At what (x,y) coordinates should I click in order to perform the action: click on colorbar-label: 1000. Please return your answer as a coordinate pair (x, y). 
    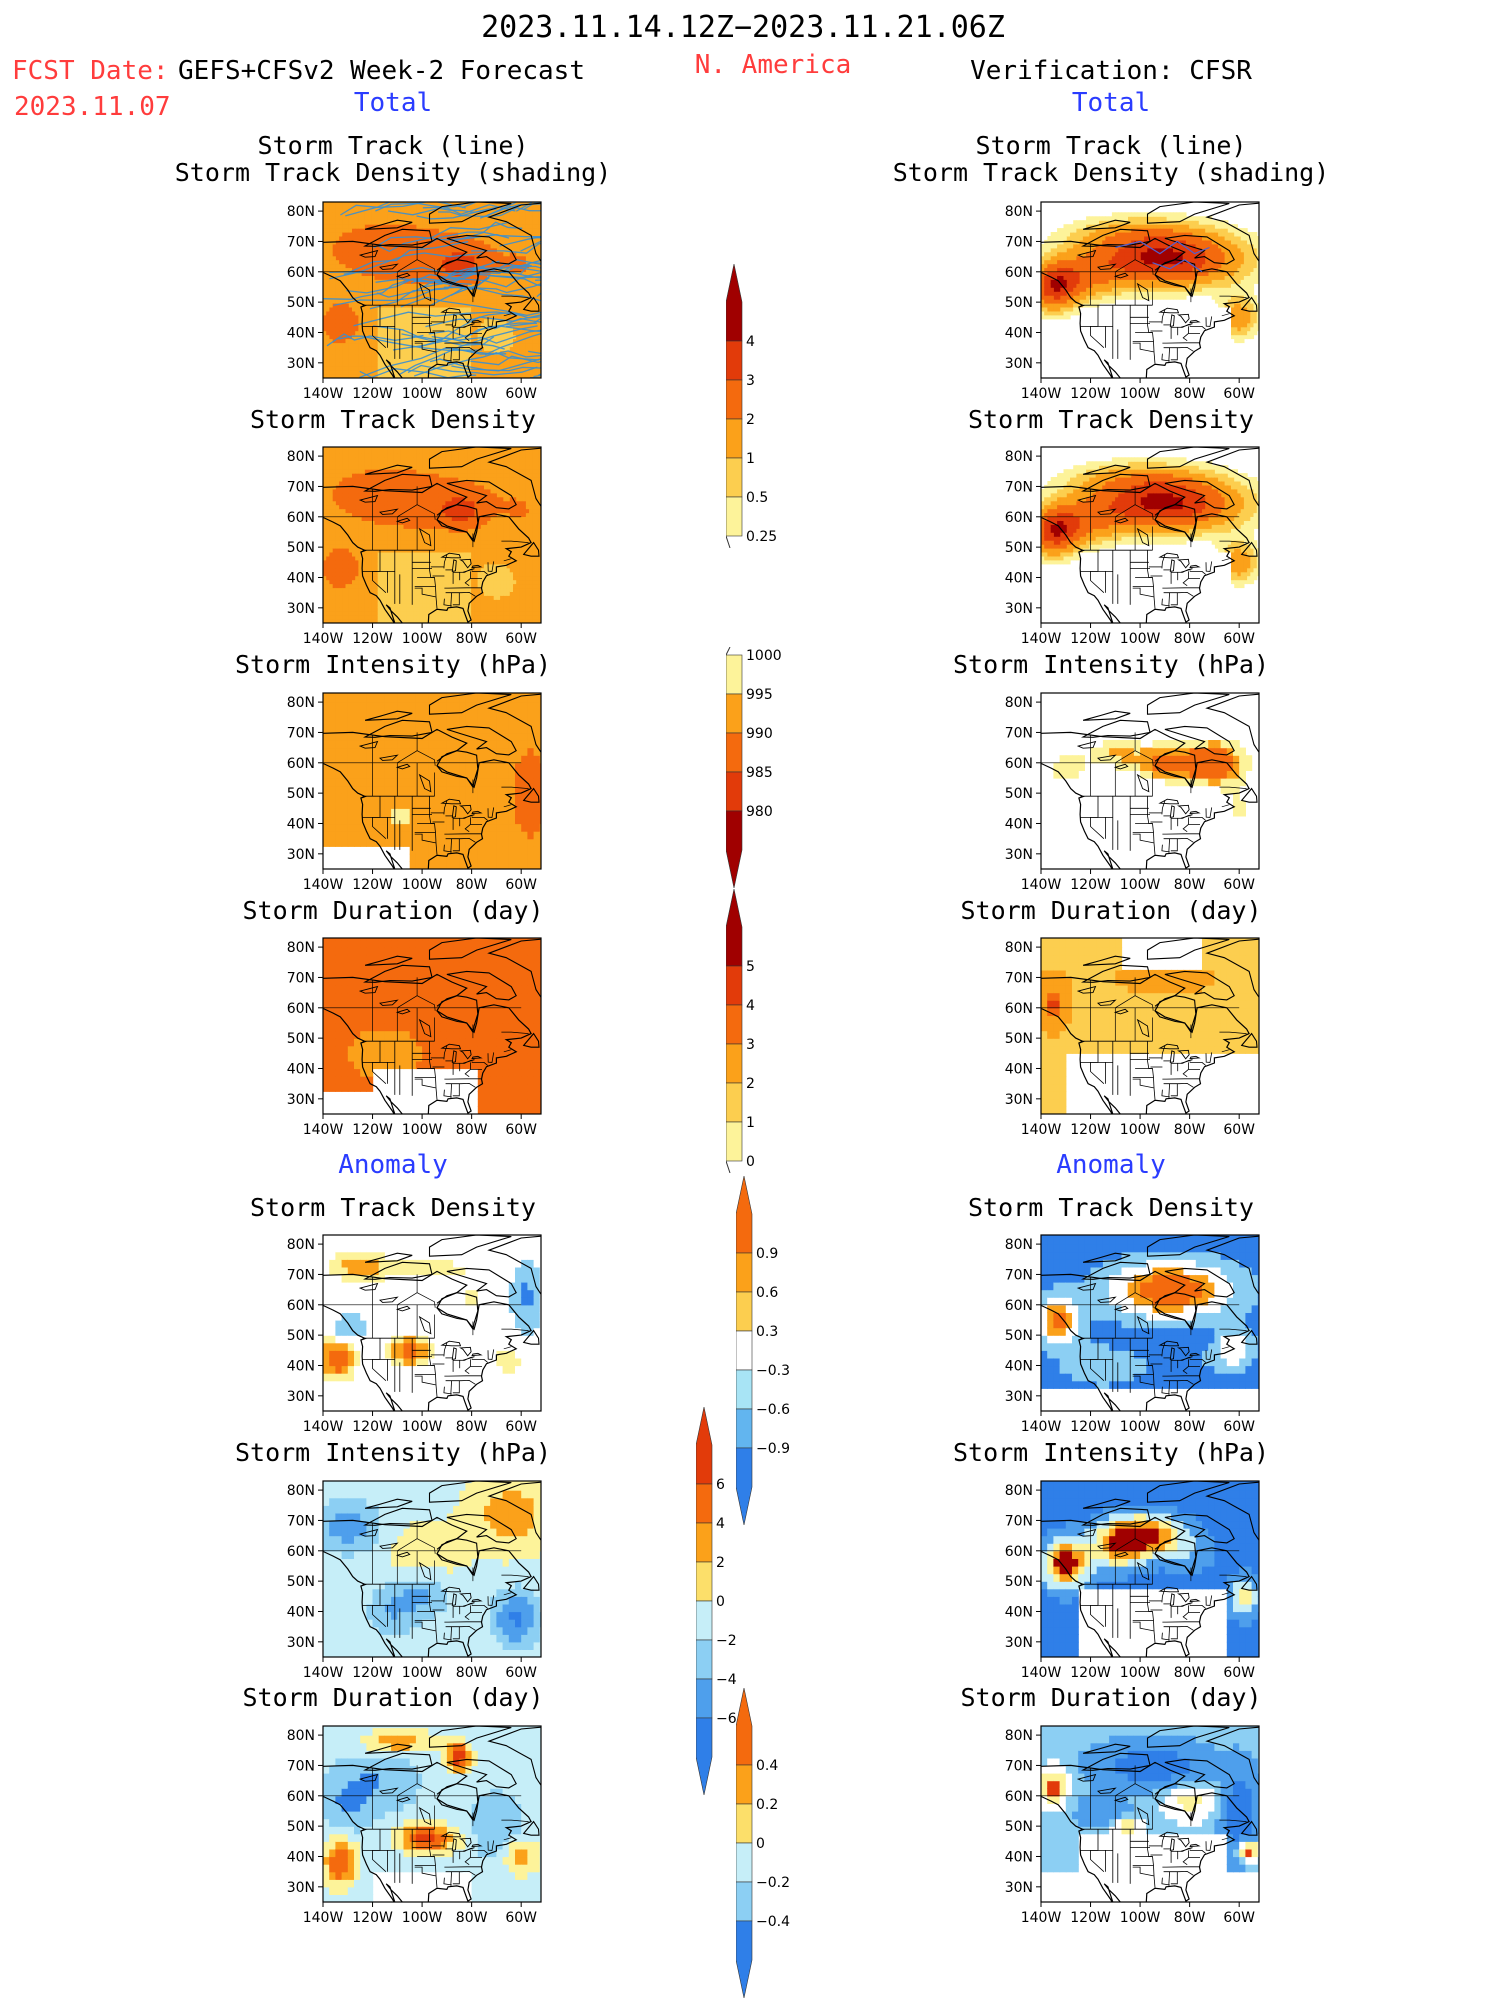
    Looking at the image, I should click on (764, 656).